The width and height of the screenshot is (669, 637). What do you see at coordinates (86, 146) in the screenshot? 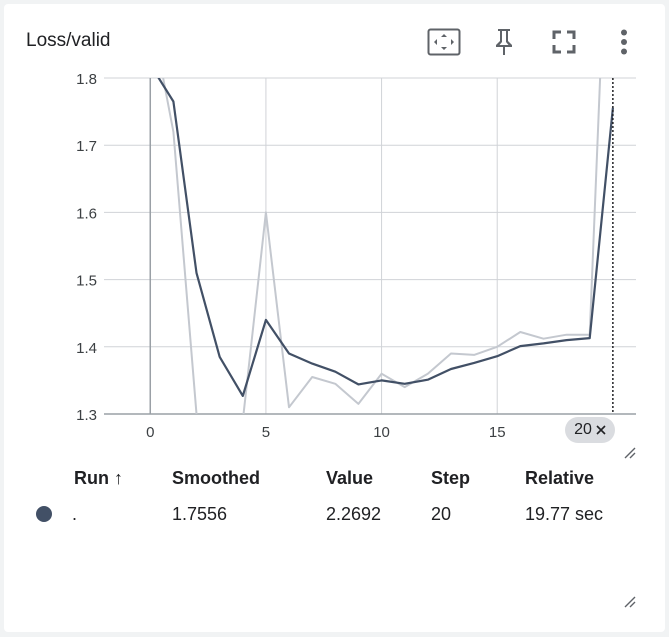
I see `y-tick-label: 1.7` at bounding box center [86, 146].